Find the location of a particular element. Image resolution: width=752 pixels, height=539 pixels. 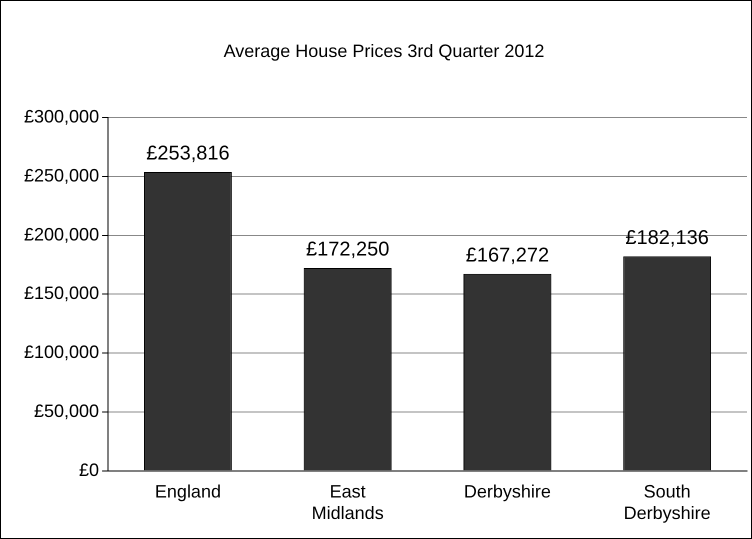

data-label: £172,250 is located at coordinates (348, 249).